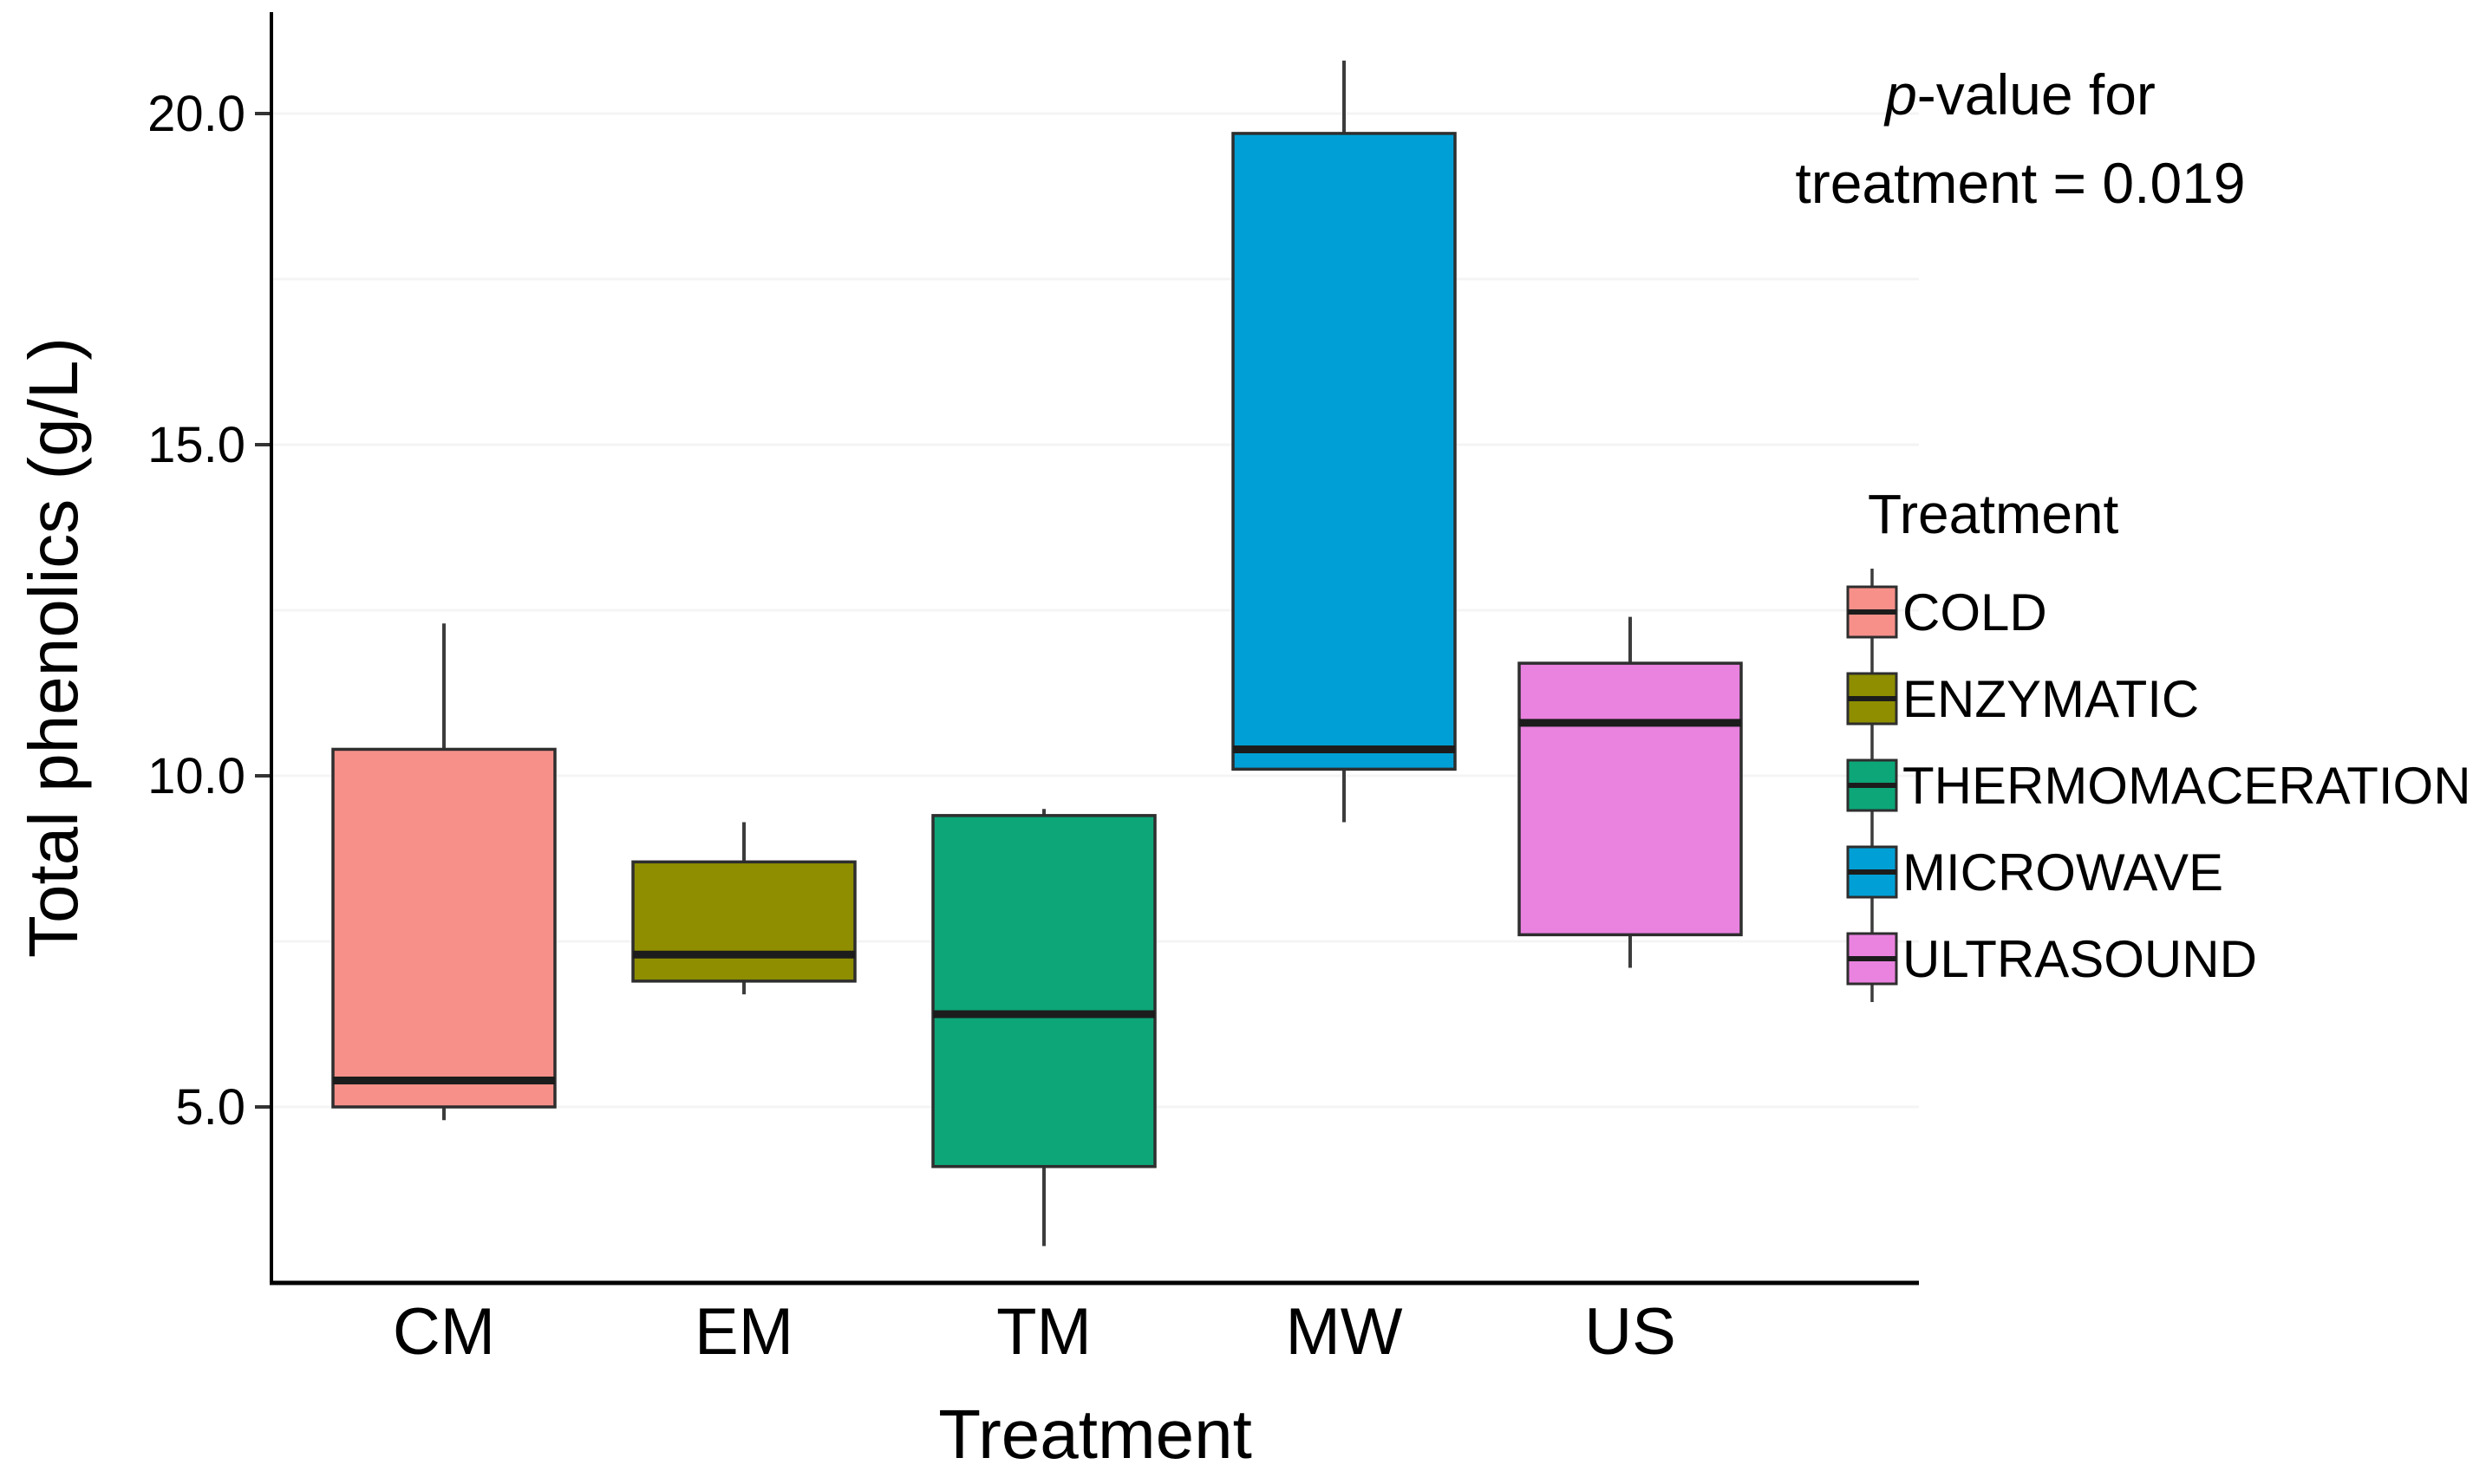 The image size is (2486, 1484). Describe the element at coordinates (53, 647) in the screenshot. I see `y-axis-title: Total phenolics (g/L)` at that location.